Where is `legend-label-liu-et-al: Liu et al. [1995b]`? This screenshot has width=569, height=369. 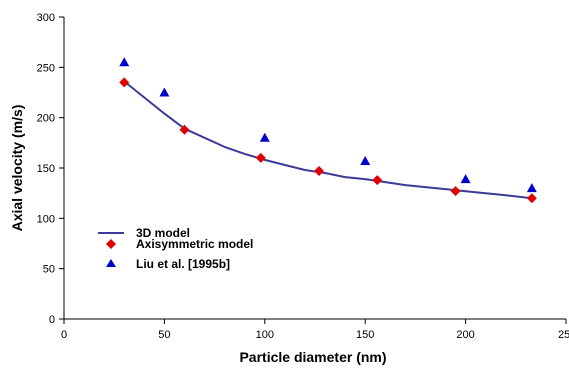 legend-label-liu-et-al: Liu et al. [1995b] is located at coordinates (183, 264).